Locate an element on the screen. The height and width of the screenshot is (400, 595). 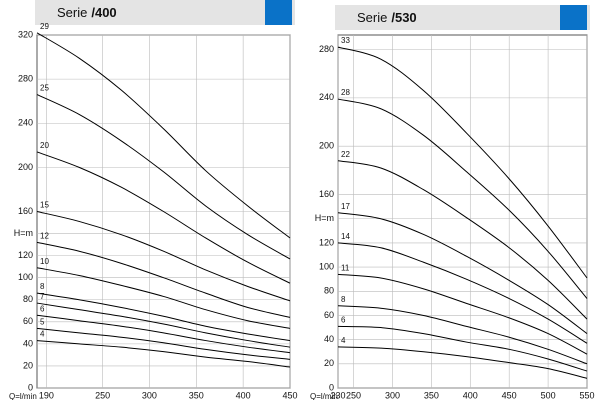
x-tick-label: 500 is located at coordinates (548, 395).